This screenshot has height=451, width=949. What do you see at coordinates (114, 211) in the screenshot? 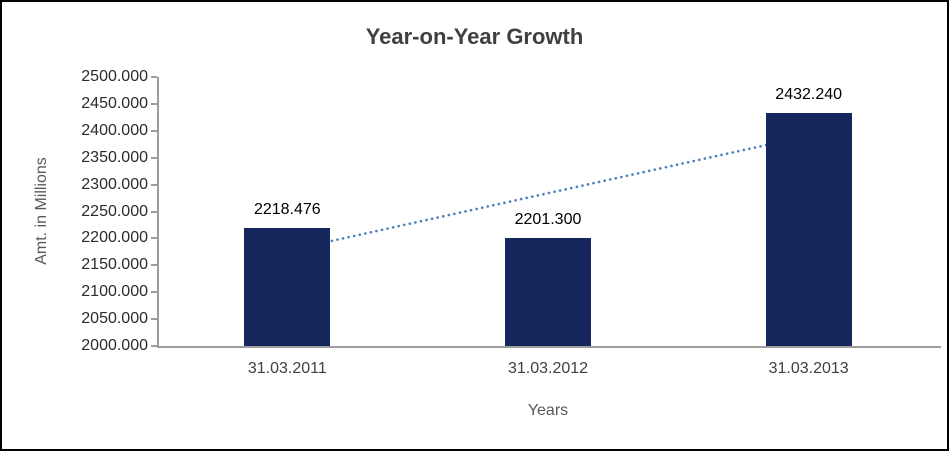
I see `y-tick-label: 2250.000` at bounding box center [114, 211].